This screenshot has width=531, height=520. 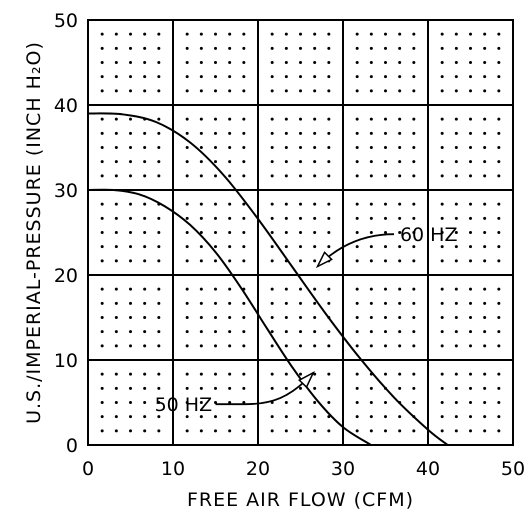 What do you see at coordinates (324, 260) in the screenshot?
I see `annotation-arrowhead-60hz` at bounding box center [324, 260].